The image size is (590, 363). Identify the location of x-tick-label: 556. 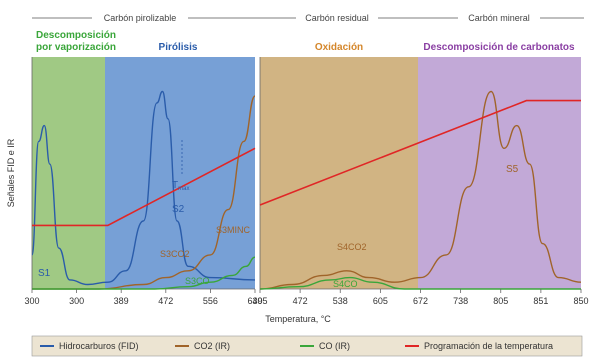
(210, 301).